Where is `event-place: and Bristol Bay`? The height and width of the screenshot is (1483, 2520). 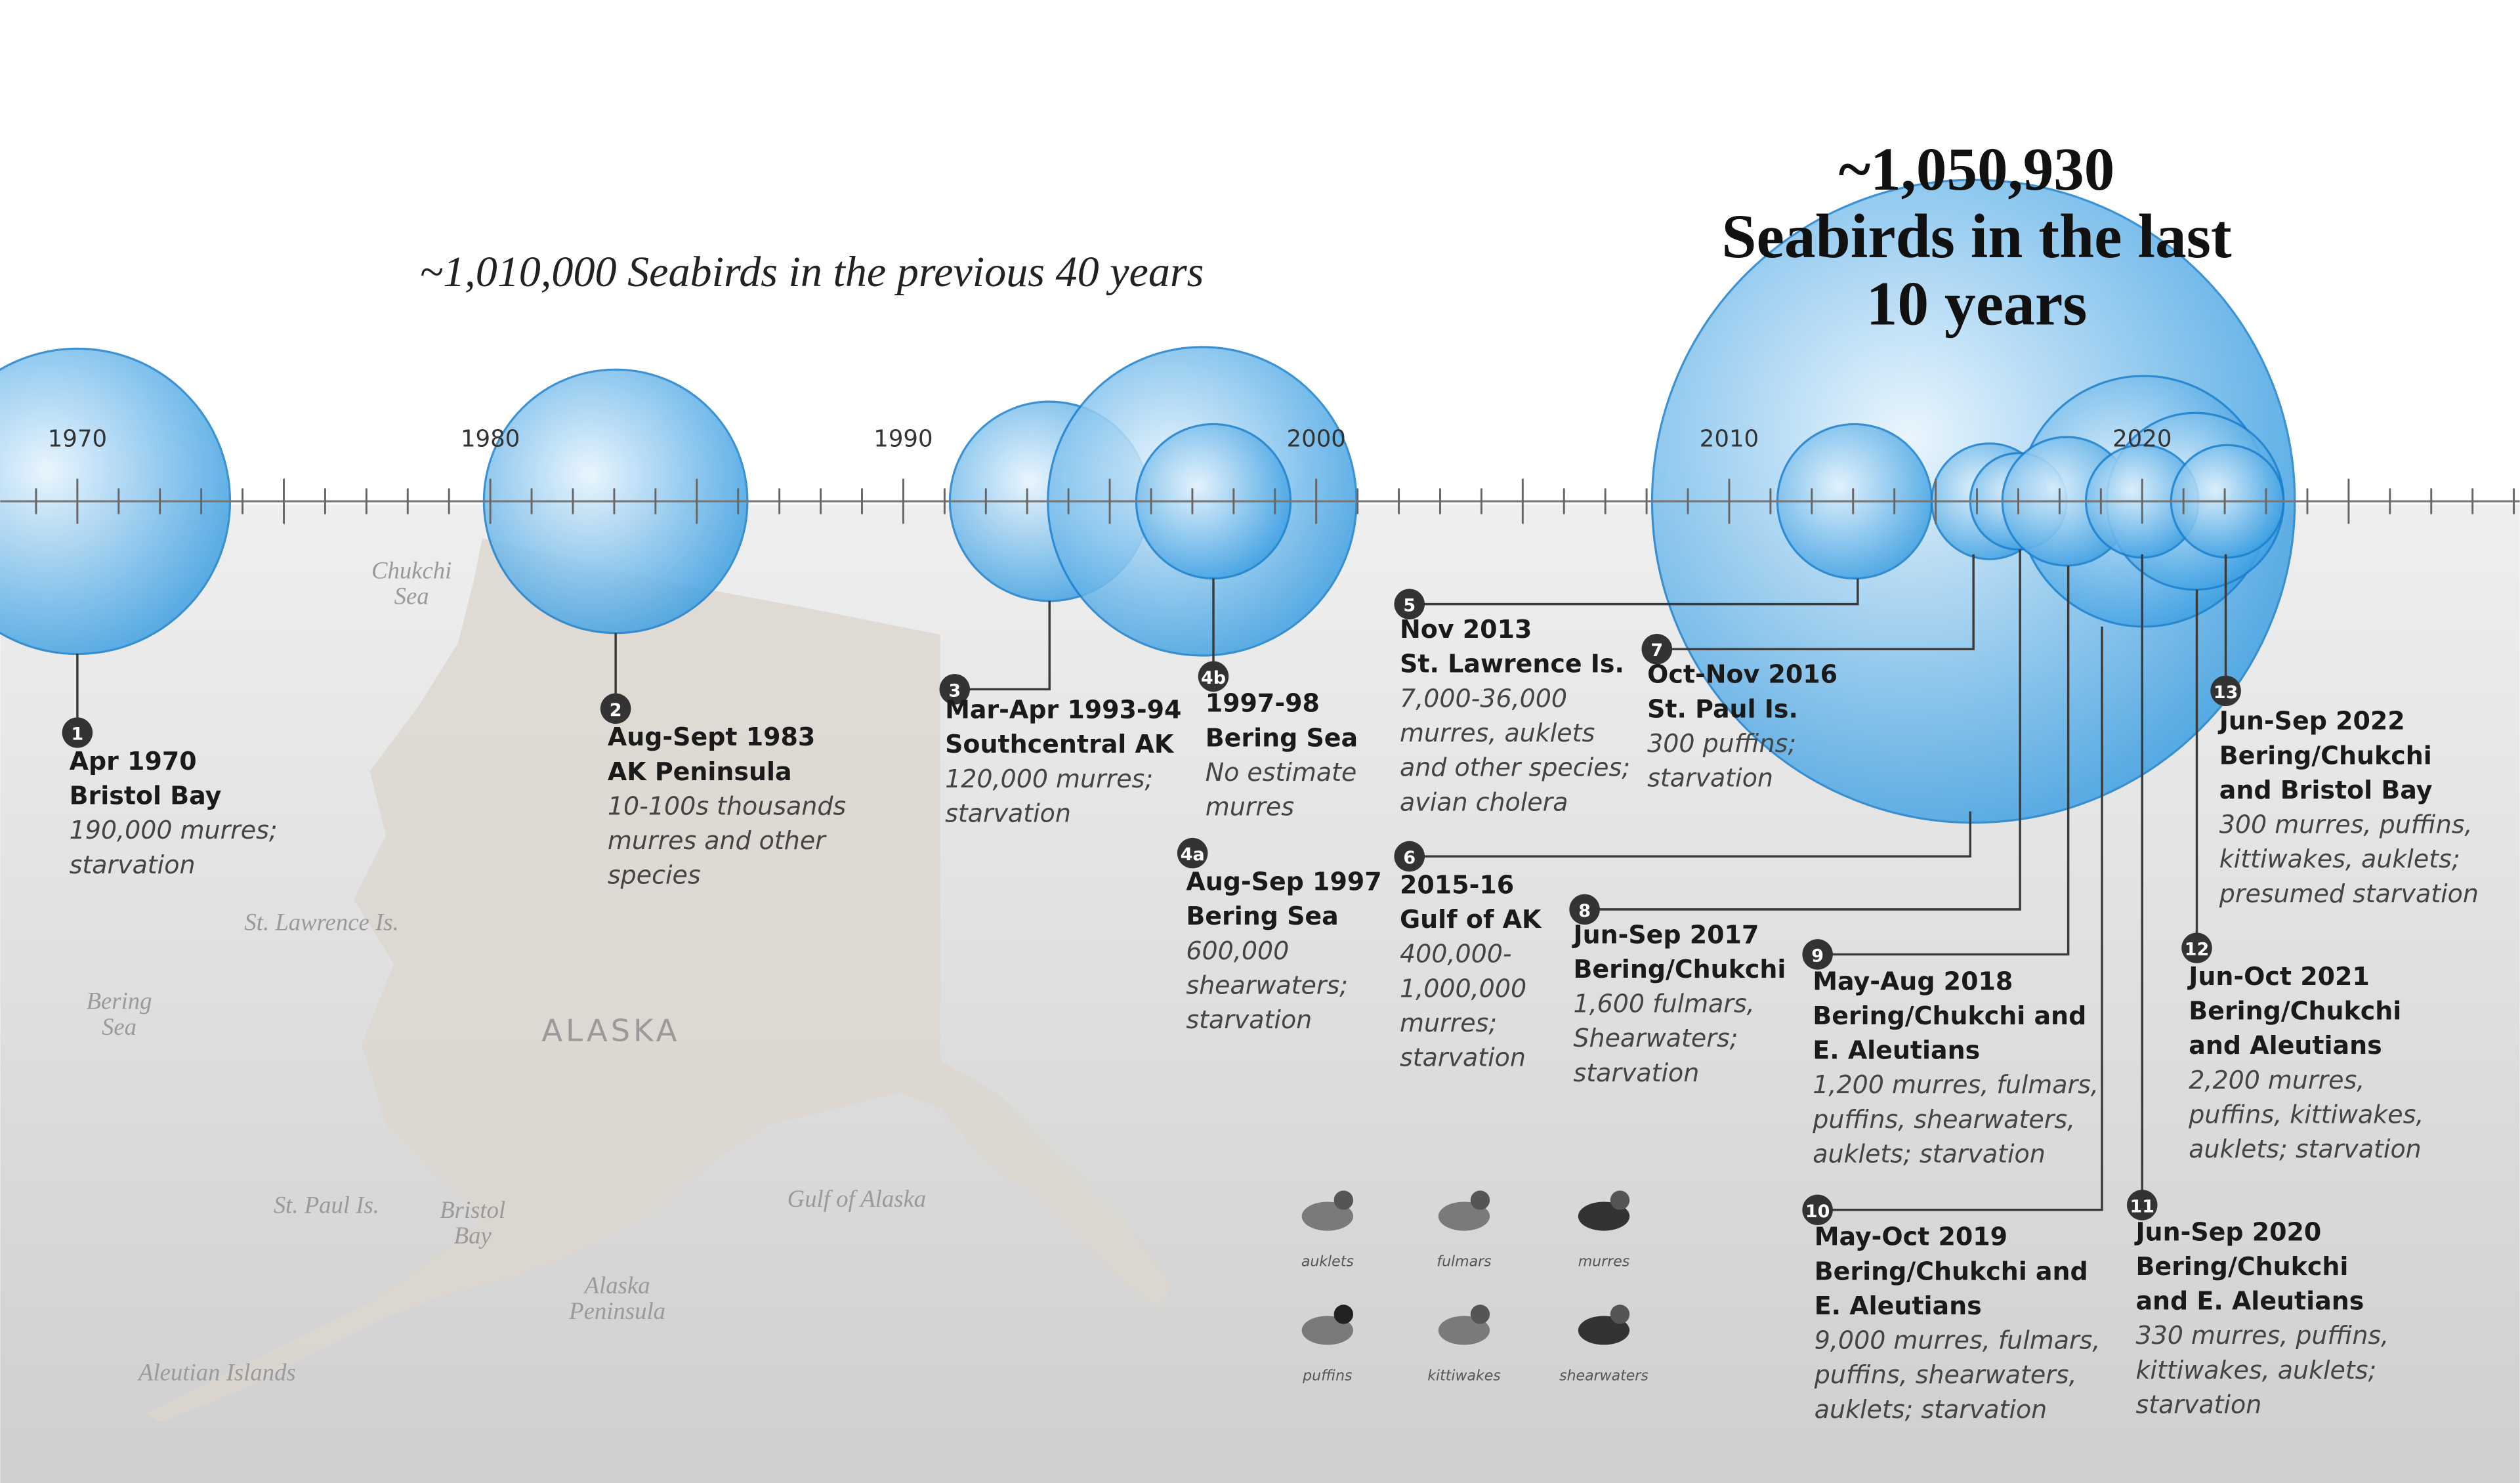
event-place: and Bristol Bay is located at coordinates (2326, 790).